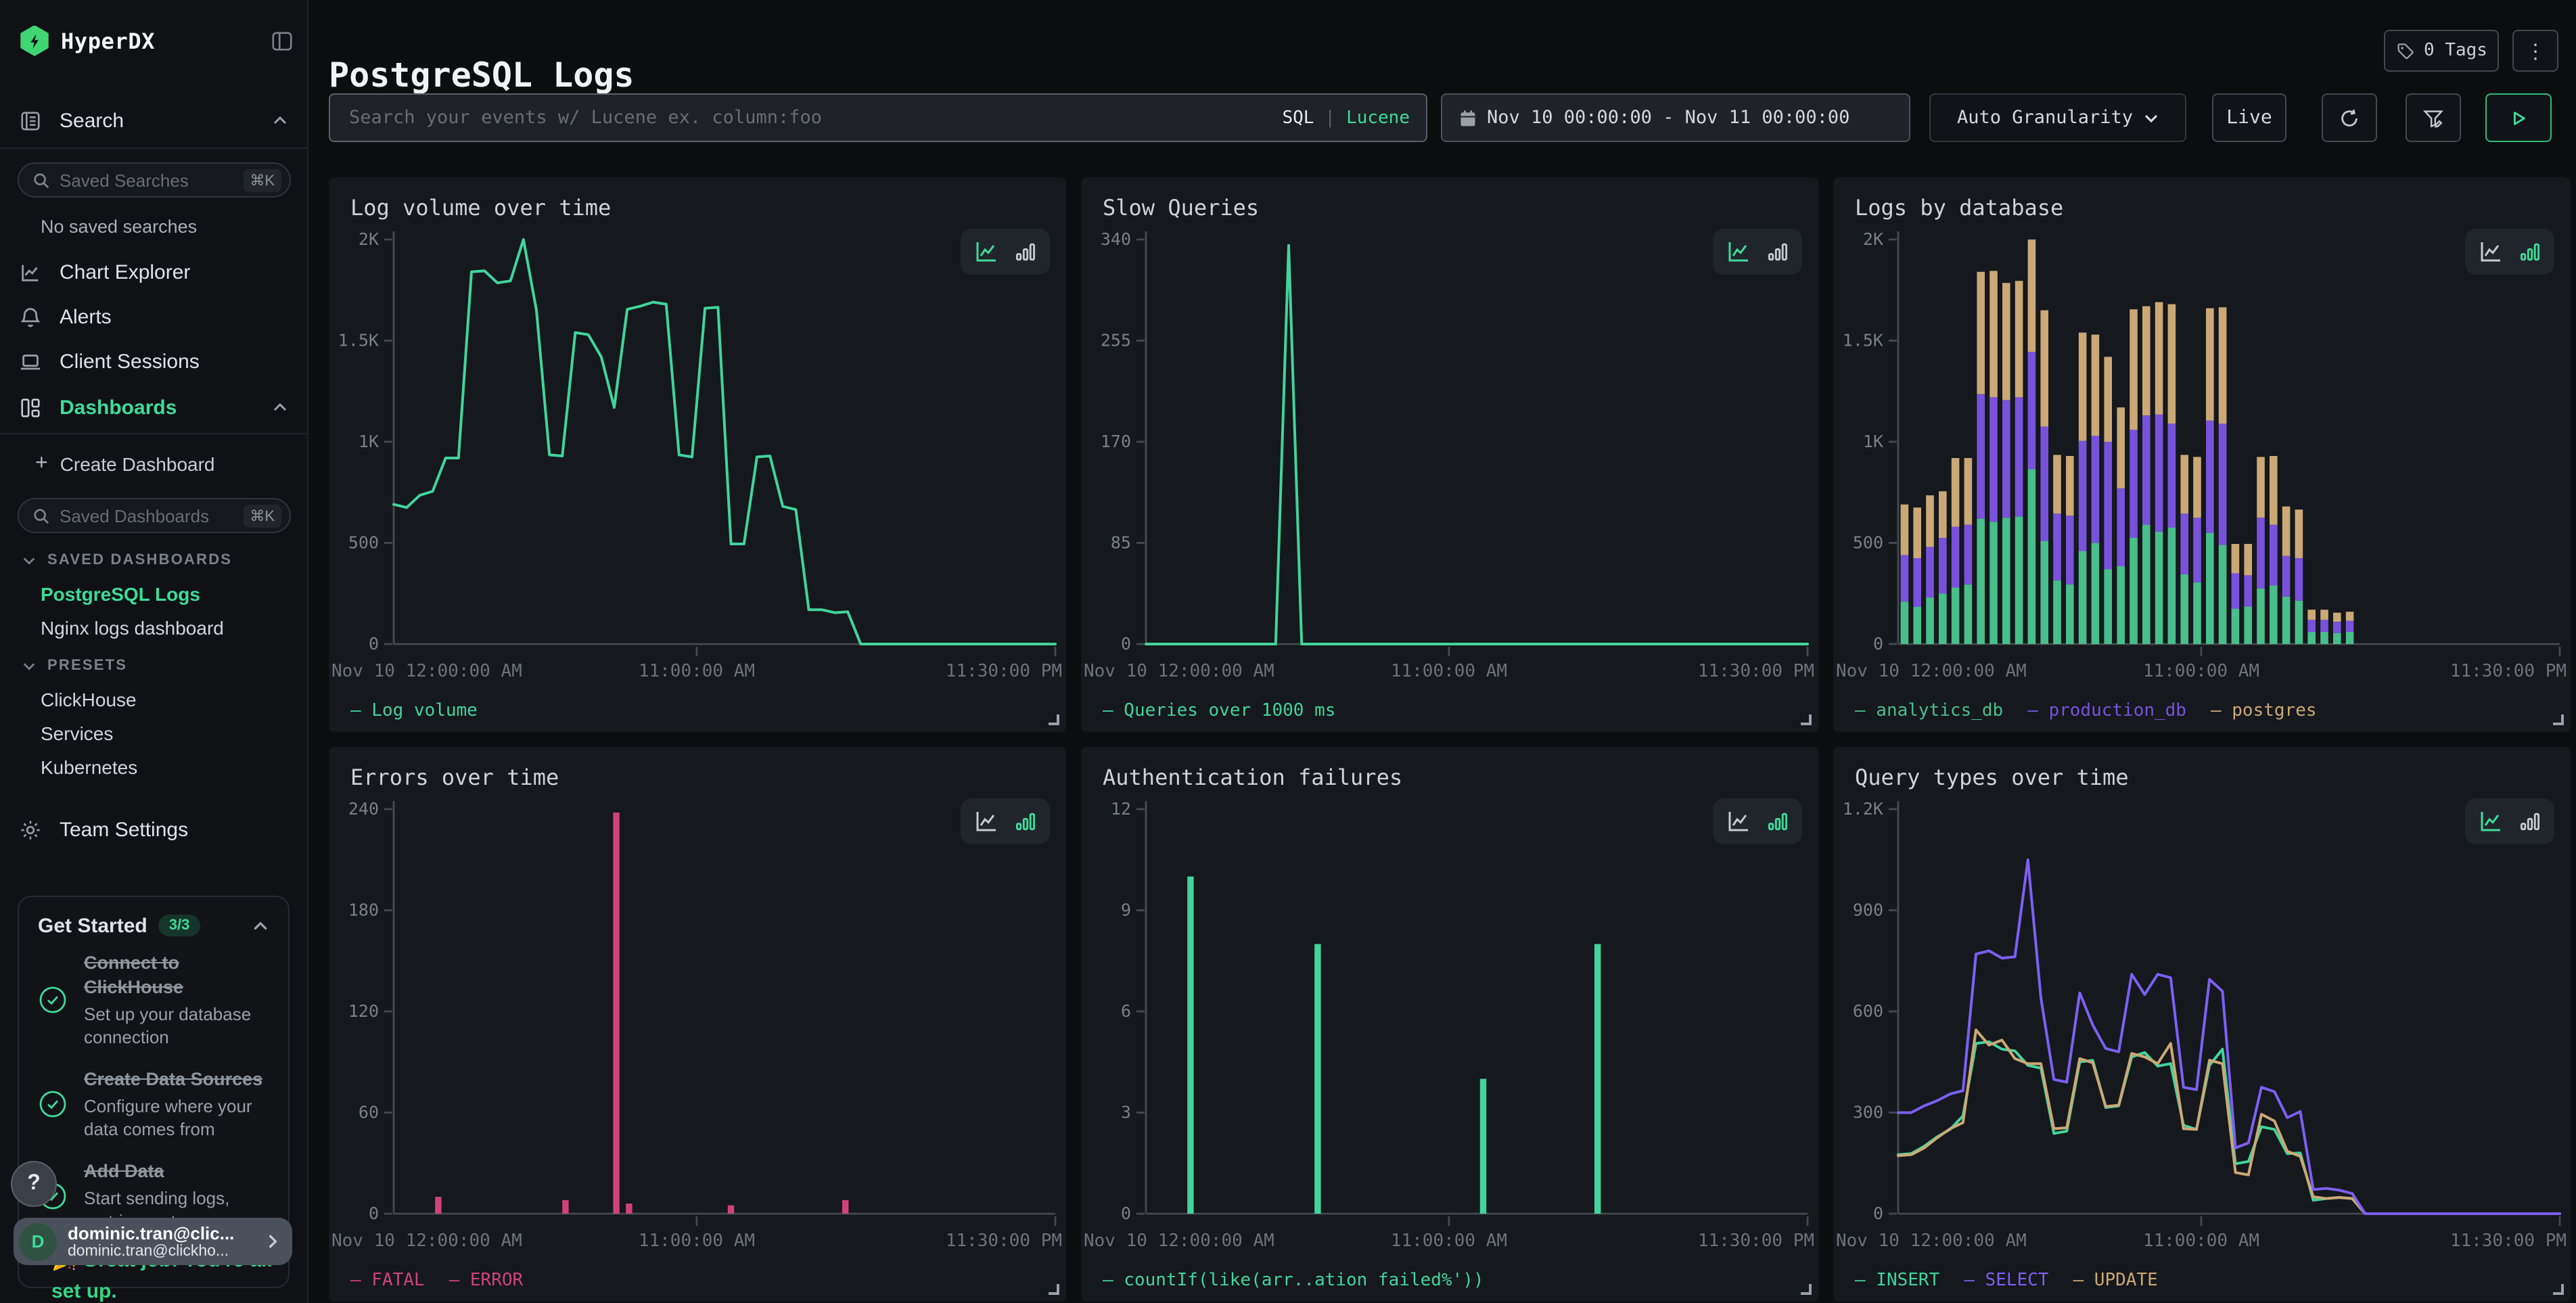 This screenshot has height=1303, width=2576. I want to click on legend-item: — Queries over 1000 ms, so click(1219, 711).